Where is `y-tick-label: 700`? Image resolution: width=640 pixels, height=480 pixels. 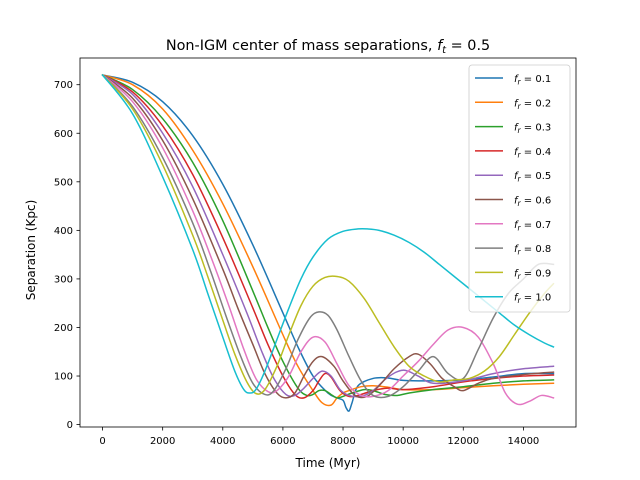
y-tick-label: 700 is located at coordinates (63, 85).